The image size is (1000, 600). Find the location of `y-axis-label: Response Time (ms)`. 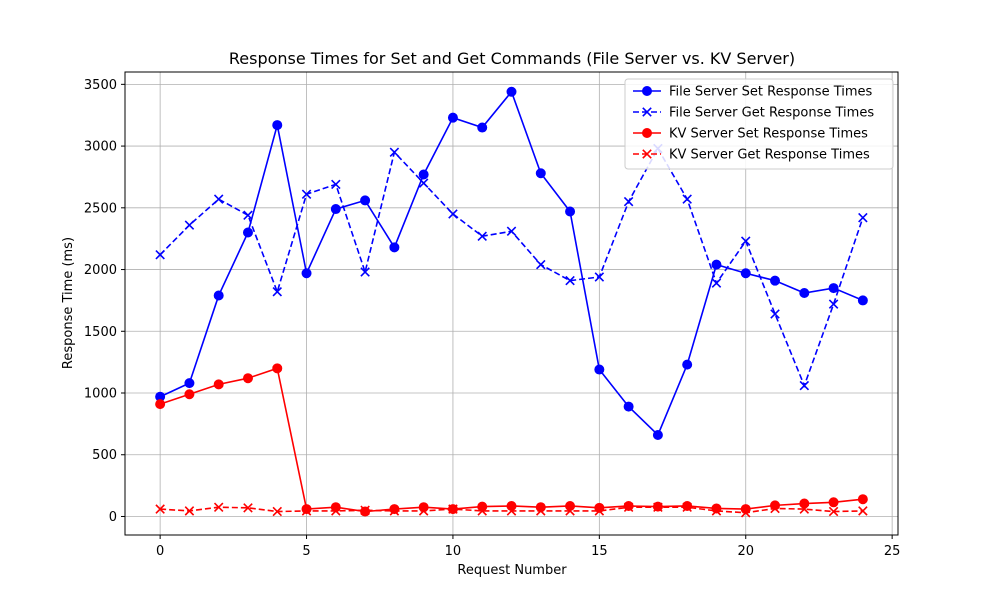

y-axis-label: Response Time (ms) is located at coordinates (68, 303).